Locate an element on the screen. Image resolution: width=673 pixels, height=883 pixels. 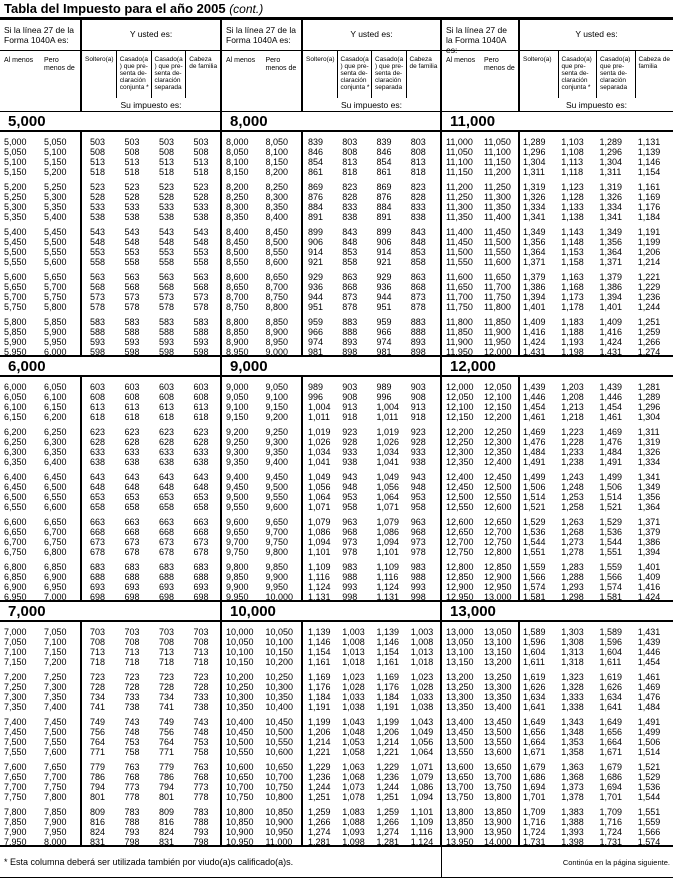
table-row: 11,200 11,250 1,319 1,123 1,319 1,161 is located at coordinates (557, 187).